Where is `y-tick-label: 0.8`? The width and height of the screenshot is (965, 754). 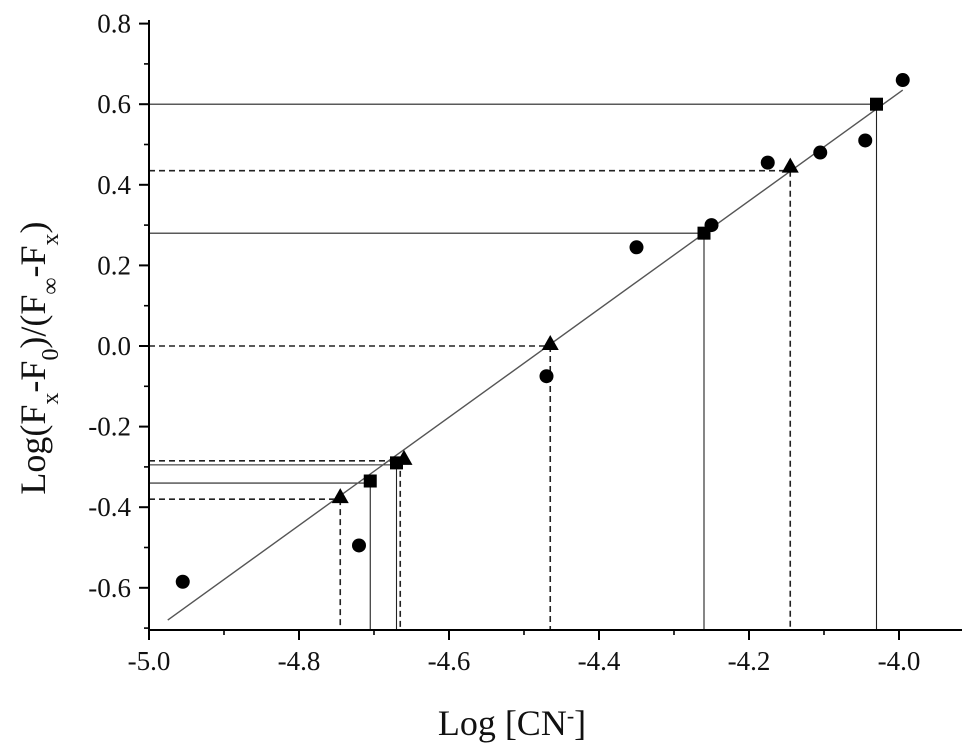 y-tick-label: 0.8 is located at coordinates (114, 24).